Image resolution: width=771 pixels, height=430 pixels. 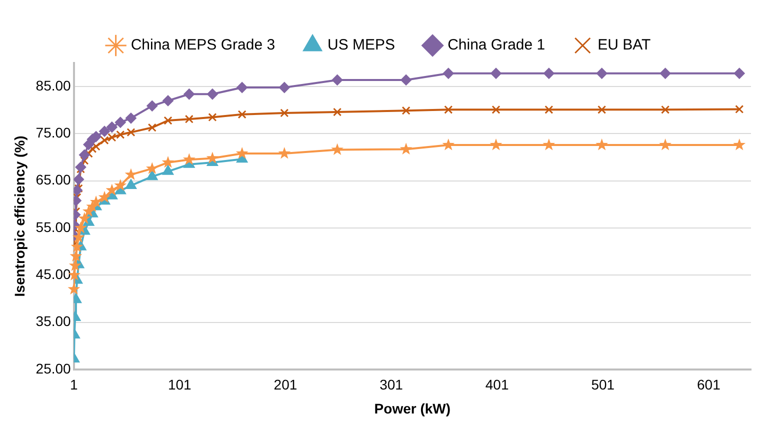 What do you see at coordinates (603, 384) in the screenshot?
I see `x-tick-label: 501` at bounding box center [603, 384].